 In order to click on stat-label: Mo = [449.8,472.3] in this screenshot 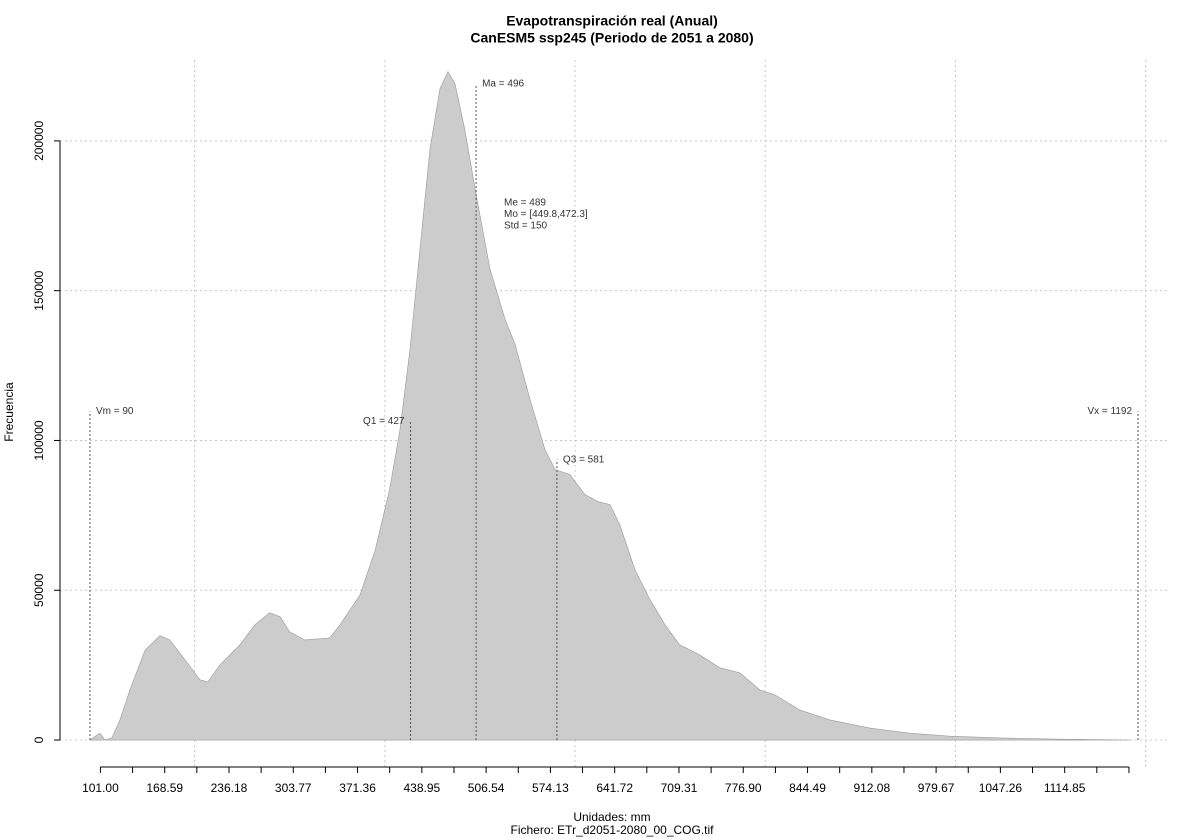, I will do `click(546, 214)`.